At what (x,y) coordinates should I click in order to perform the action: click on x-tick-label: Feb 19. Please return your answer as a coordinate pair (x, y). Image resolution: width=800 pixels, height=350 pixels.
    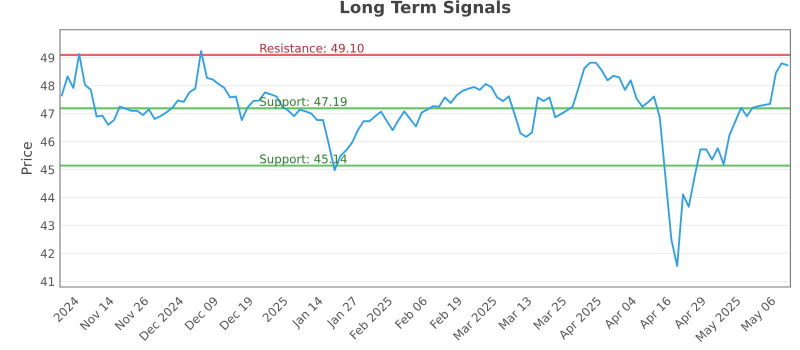
    Looking at the image, I should click on (445, 313).